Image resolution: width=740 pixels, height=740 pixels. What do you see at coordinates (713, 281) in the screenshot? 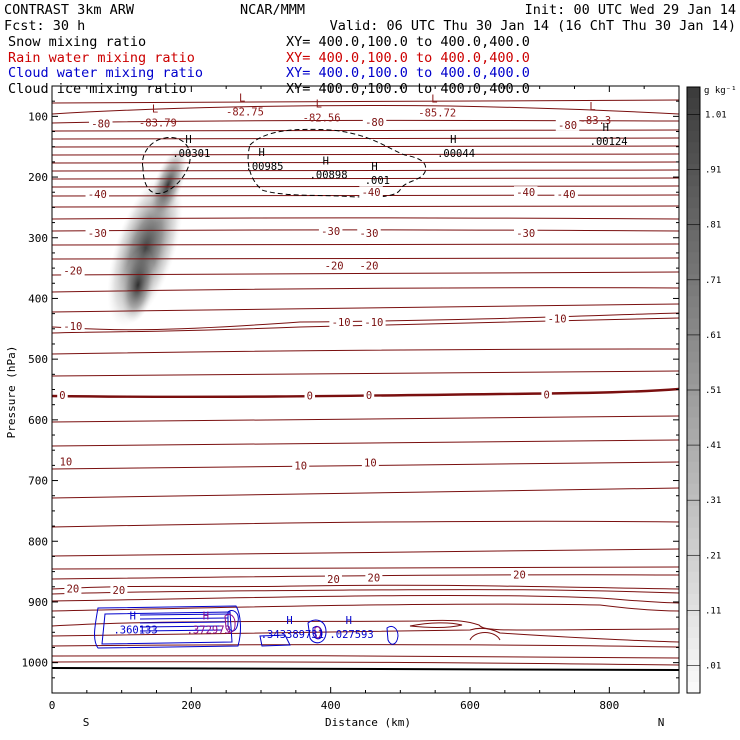
I see `colorbar-label: .71` at bounding box center [713, 281].